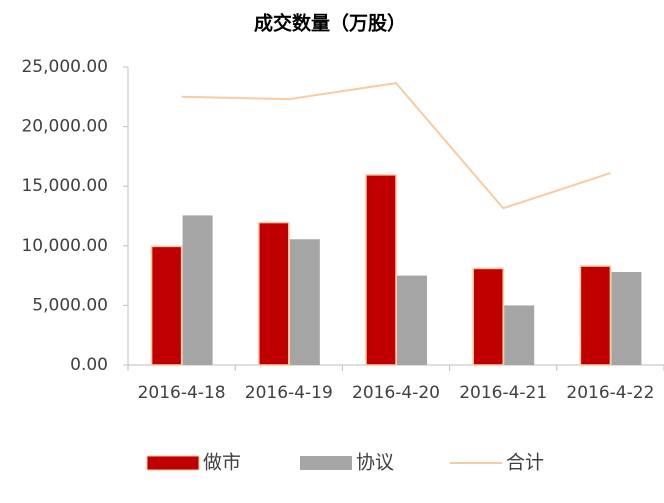 This screenshot has width=664, height=503. What do you see at coordinates (64, 67) in the screenshot?
I see `y-tick-label: 25,000.00` at bounding box center [64, 67].